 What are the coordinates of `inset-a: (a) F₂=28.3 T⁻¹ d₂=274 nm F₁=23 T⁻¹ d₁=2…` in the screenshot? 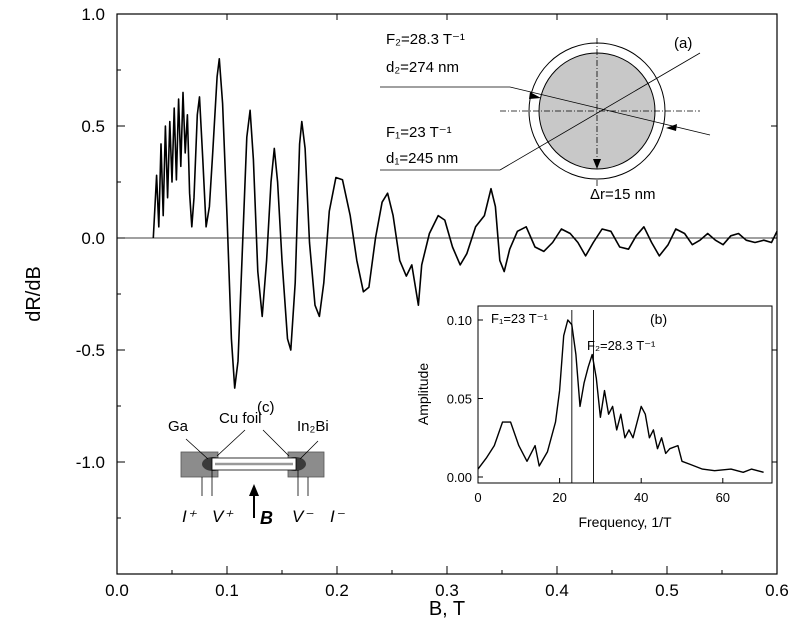 It's located at (545, 117).